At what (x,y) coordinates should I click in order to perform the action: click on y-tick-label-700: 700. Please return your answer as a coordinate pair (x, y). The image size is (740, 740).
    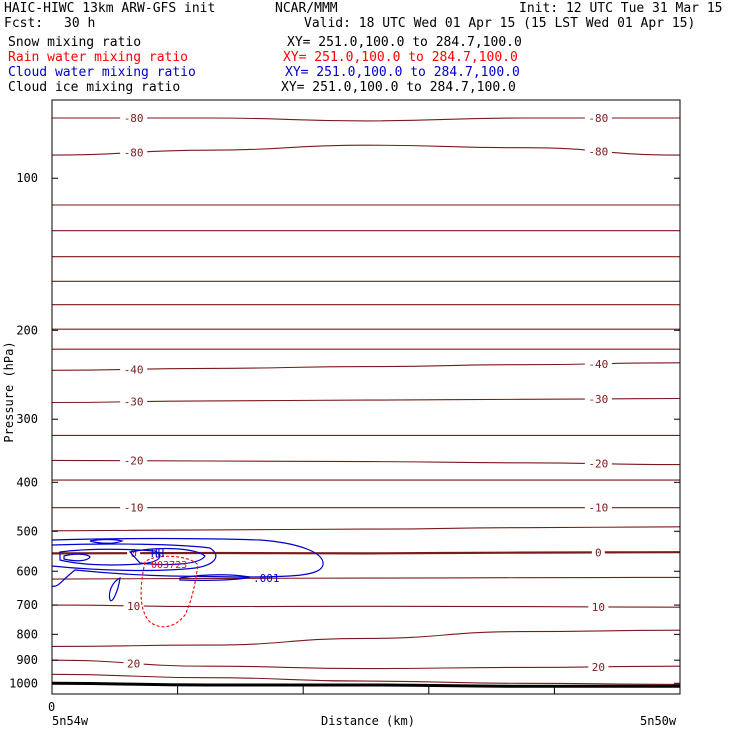
    Looking at the image, I should click on (27, 605).